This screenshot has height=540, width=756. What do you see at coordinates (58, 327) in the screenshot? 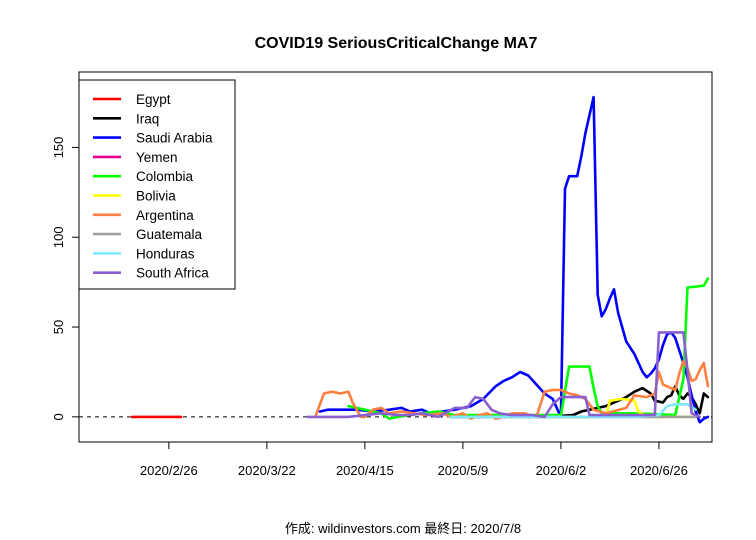
I see `y-tick-label: 50` at bounding box center [58, 327].